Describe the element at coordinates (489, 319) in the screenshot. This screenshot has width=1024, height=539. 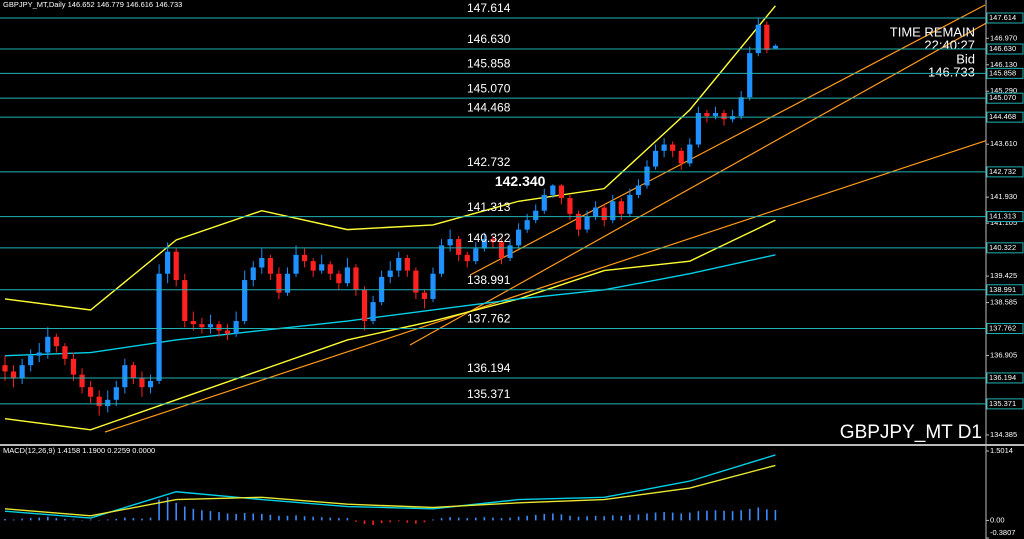
I see `level-label: 137.762` at that location.